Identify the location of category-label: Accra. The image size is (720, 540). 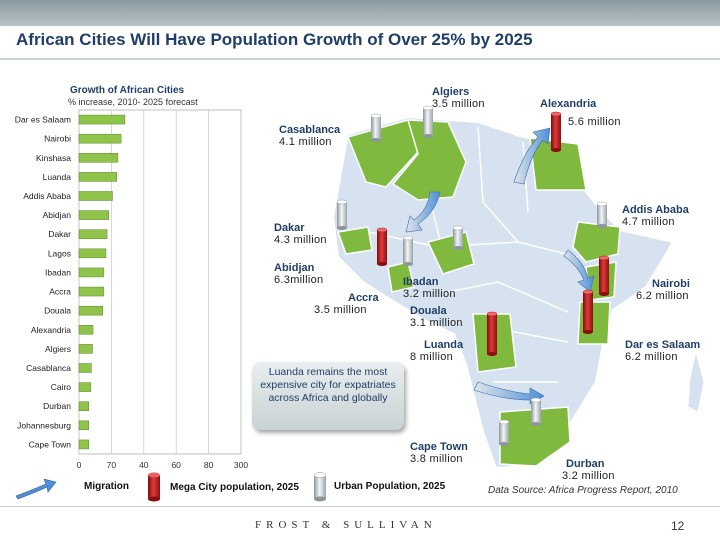
(60, 292).